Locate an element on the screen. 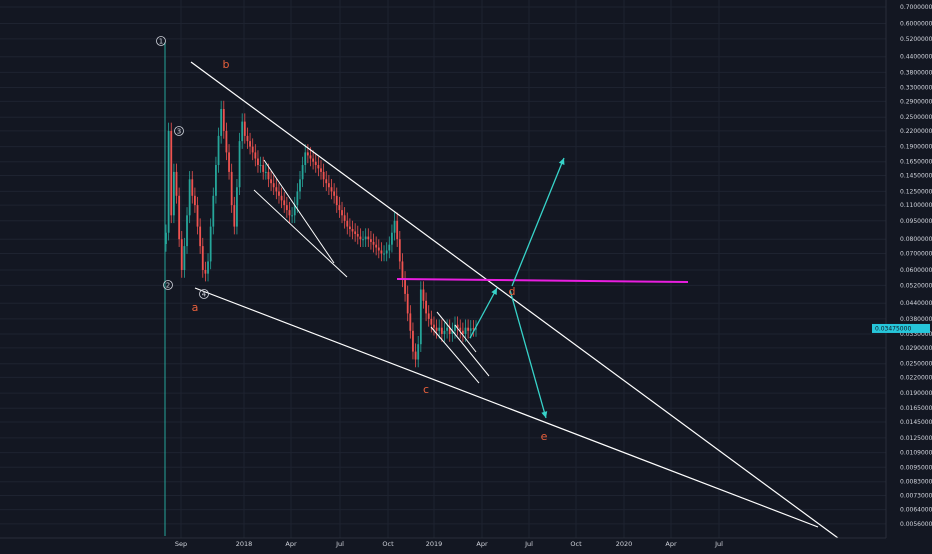  resistance-line is located at coordinates (542, 280).